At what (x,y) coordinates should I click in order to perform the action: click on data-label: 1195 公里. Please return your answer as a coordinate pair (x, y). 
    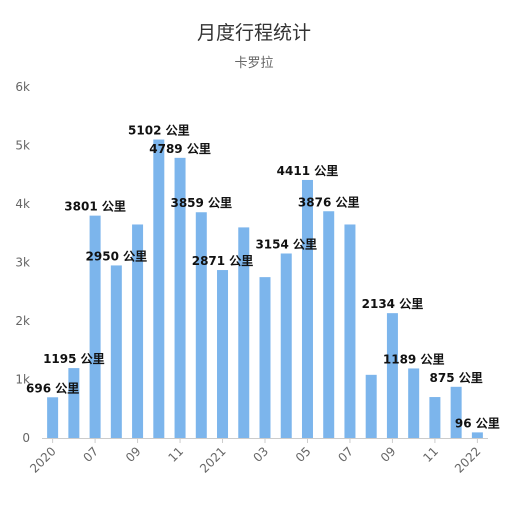
    Looking at the image, I should click on (74, 358).